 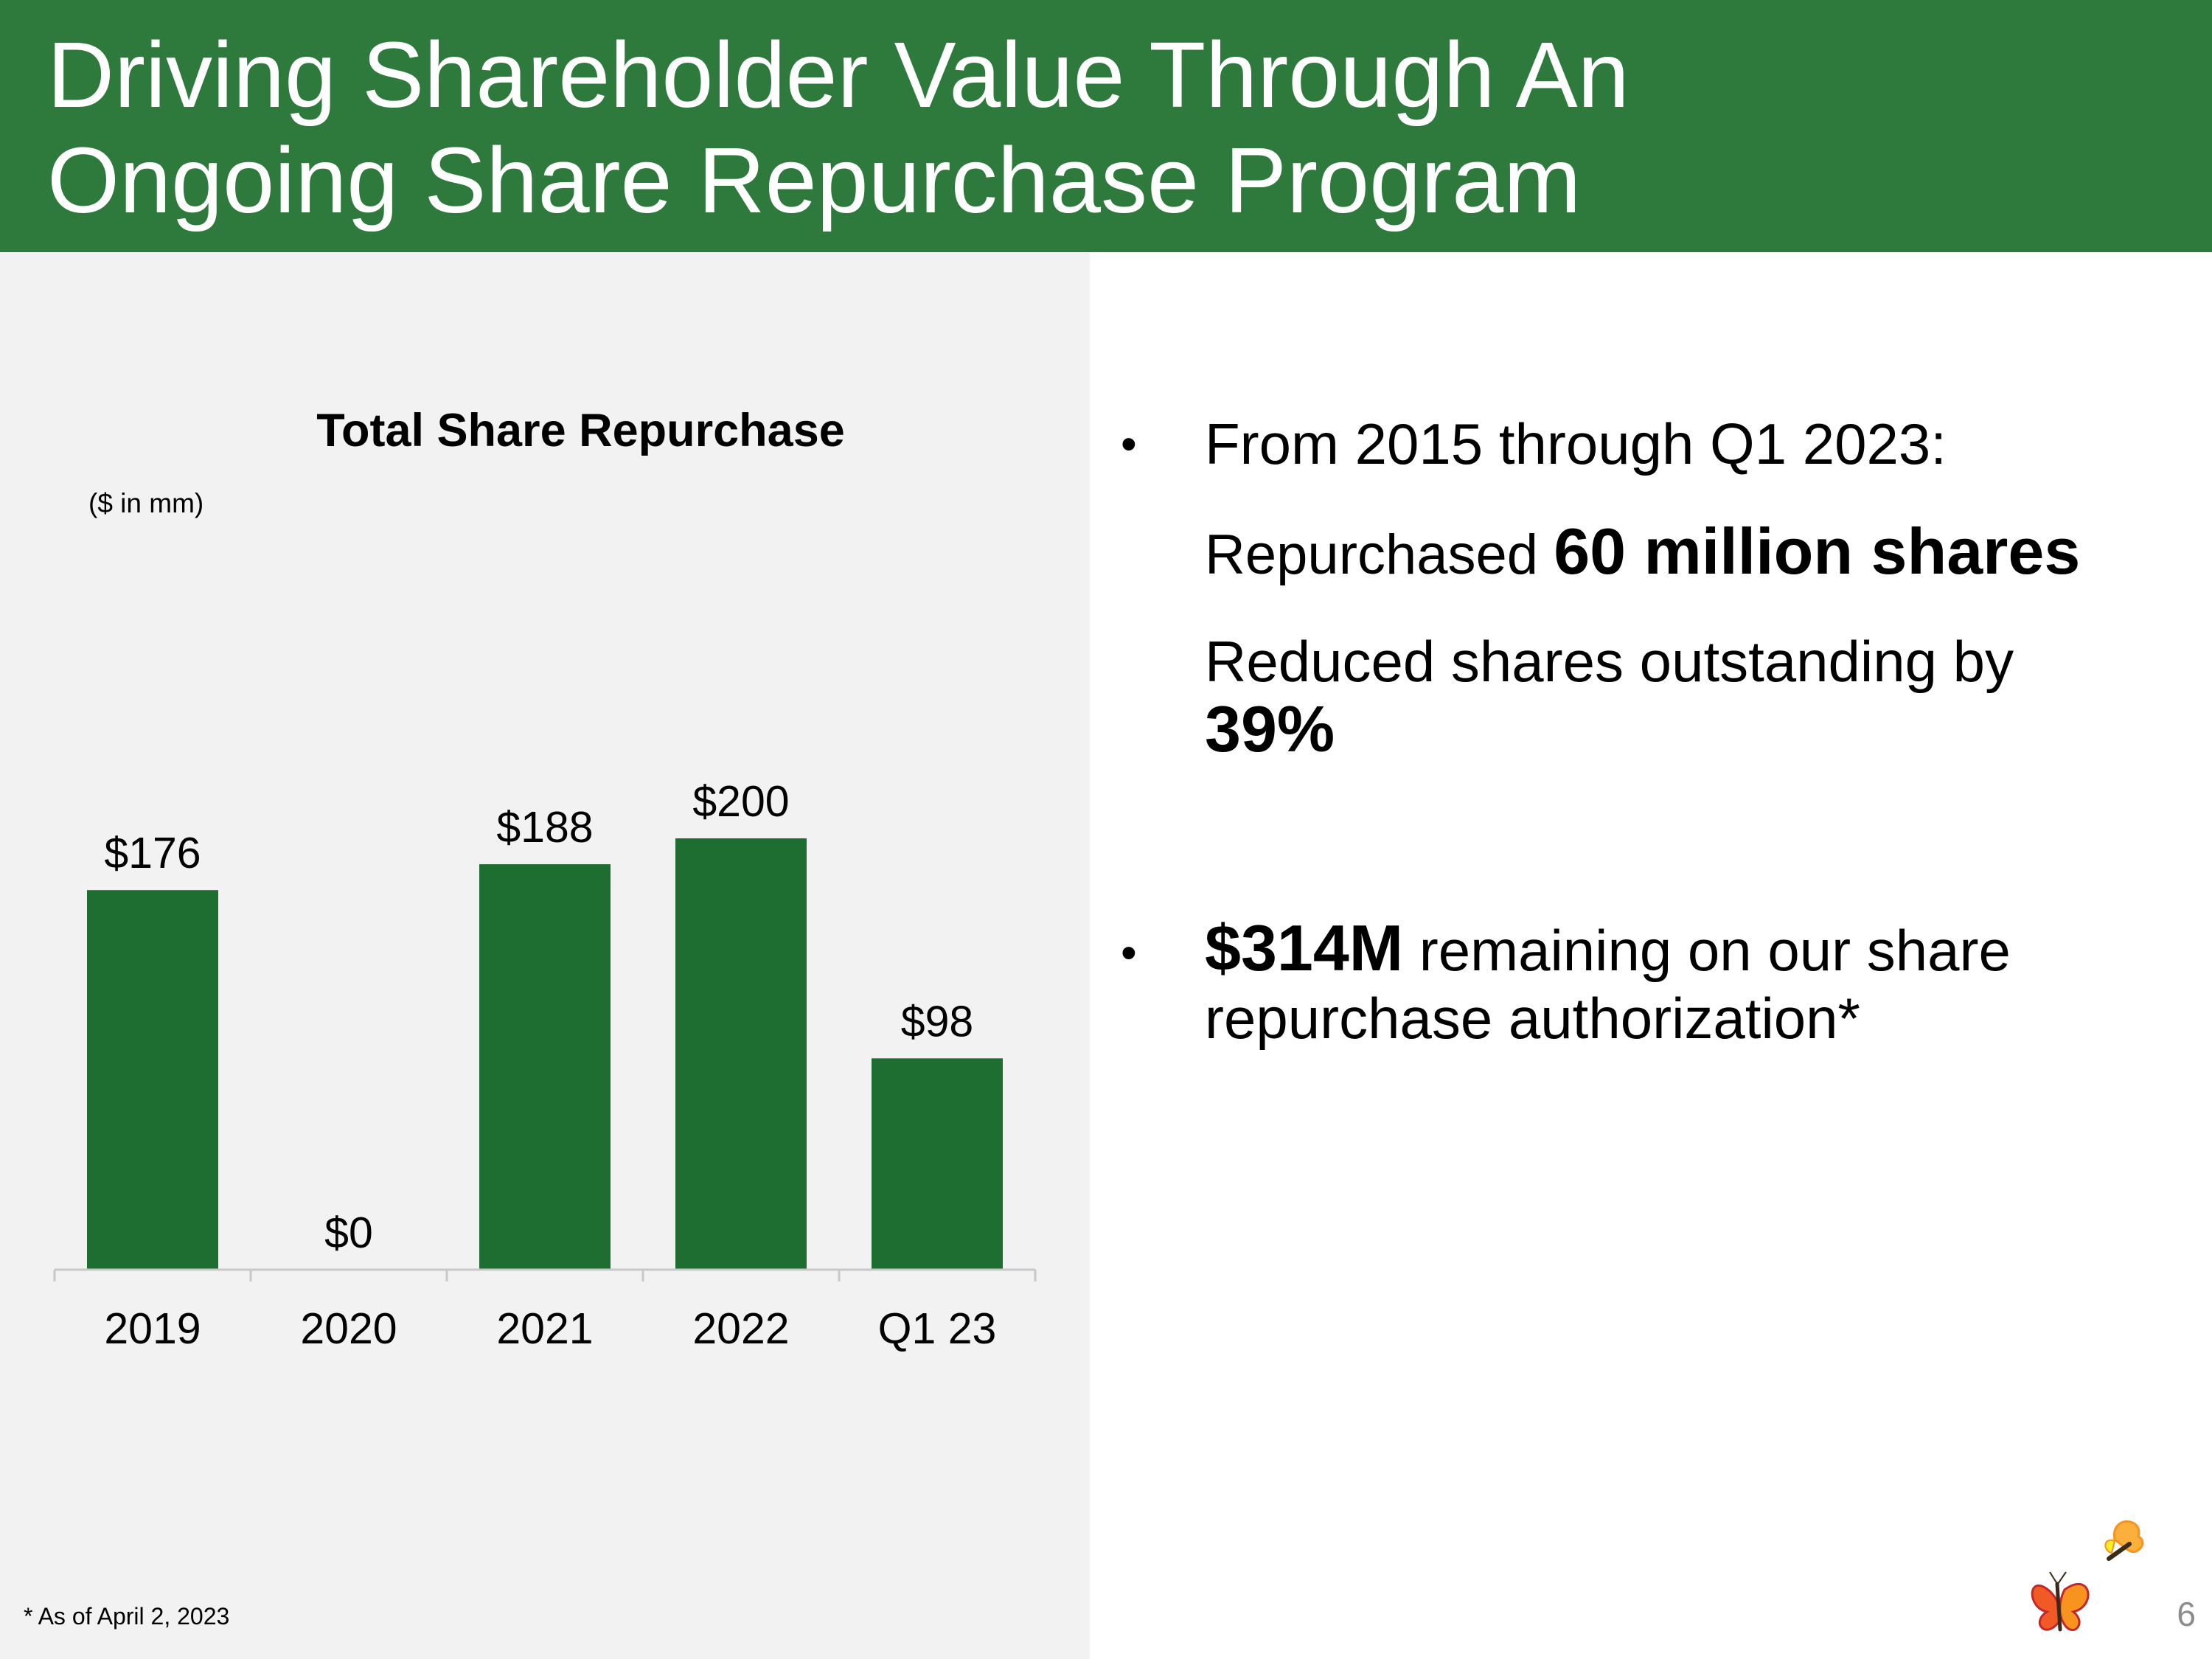 What do you see at coordinates (2060, 1601) in the screenshot?
I see `orange-butterfly-icon` at bounding box center [2060, 1601].